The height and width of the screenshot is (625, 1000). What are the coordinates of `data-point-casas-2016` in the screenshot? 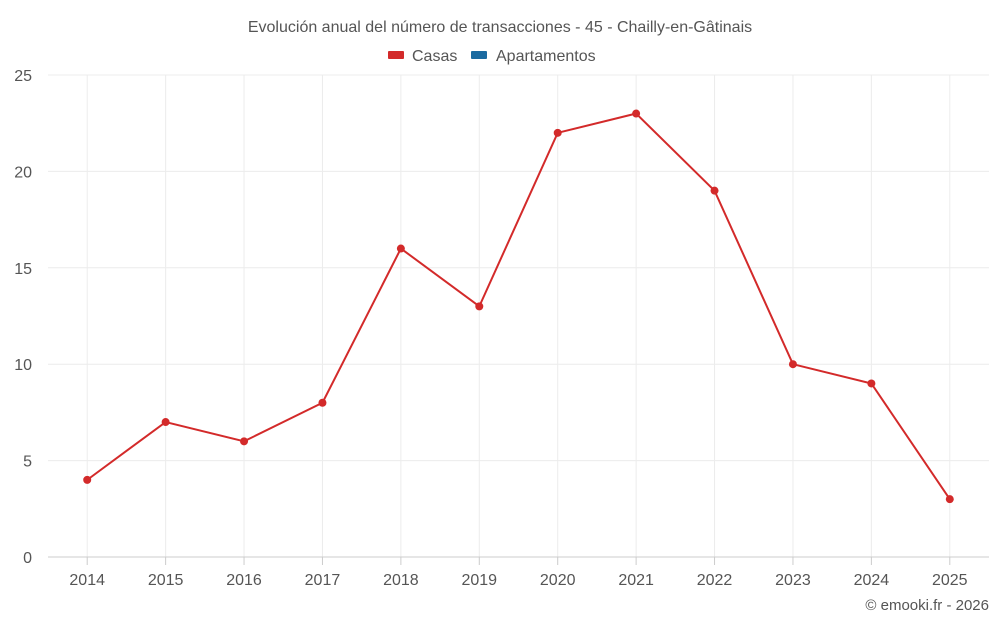 It's located at (244, 441).